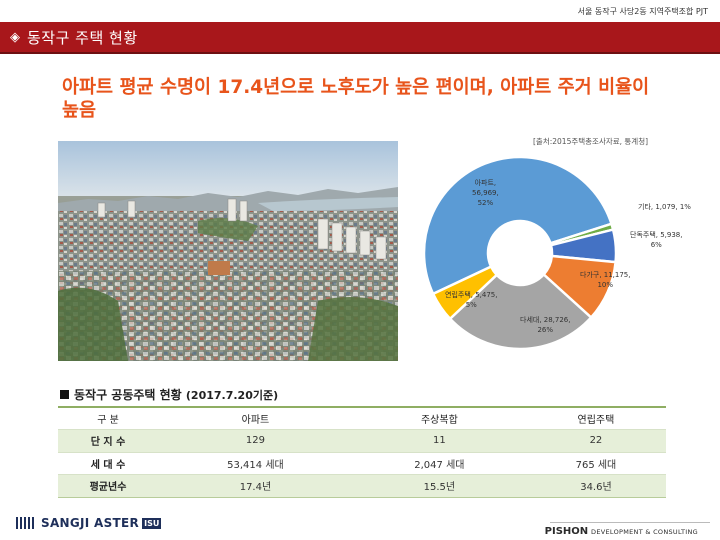  Describe the element at coordinates (255, 418) in the screenshot. I see `col-header: 아파트` at that location.